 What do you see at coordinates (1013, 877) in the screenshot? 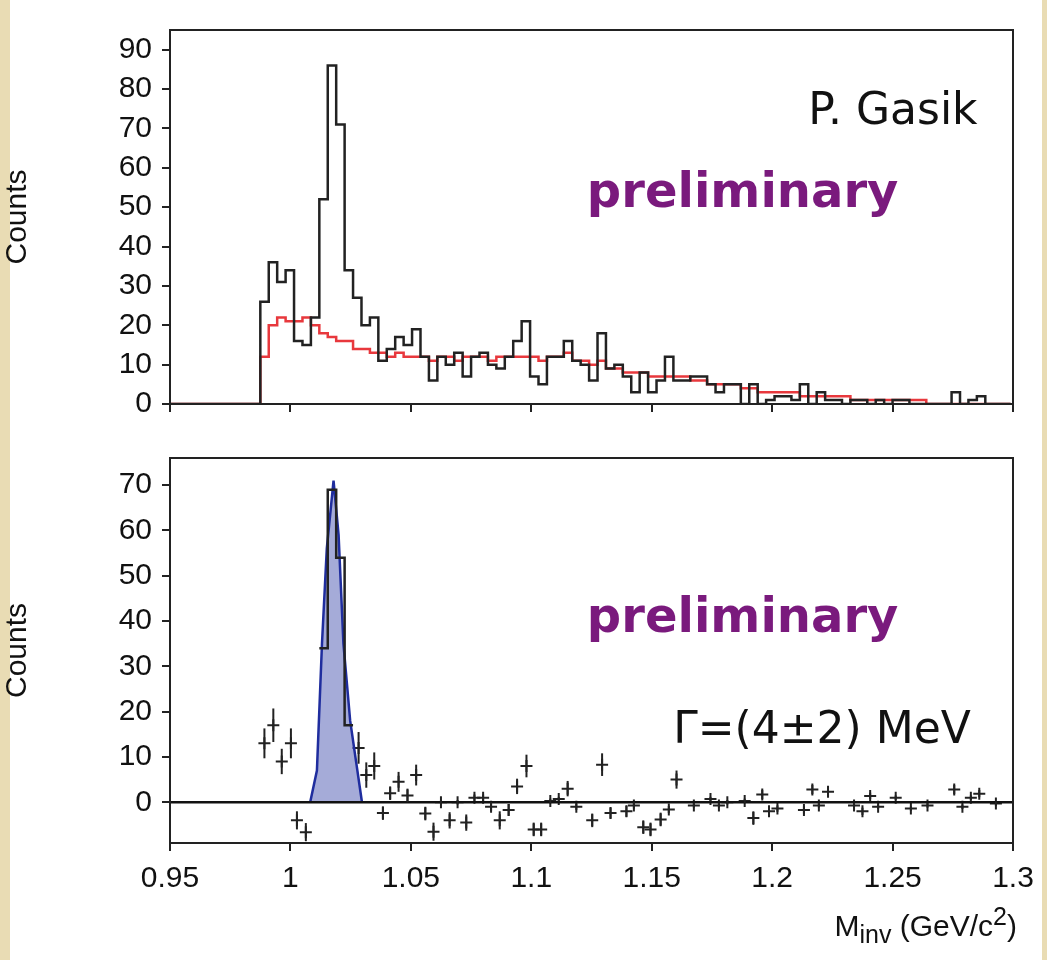
I see `x-tick-label: 1.3` at bounding box center [1013, 877].